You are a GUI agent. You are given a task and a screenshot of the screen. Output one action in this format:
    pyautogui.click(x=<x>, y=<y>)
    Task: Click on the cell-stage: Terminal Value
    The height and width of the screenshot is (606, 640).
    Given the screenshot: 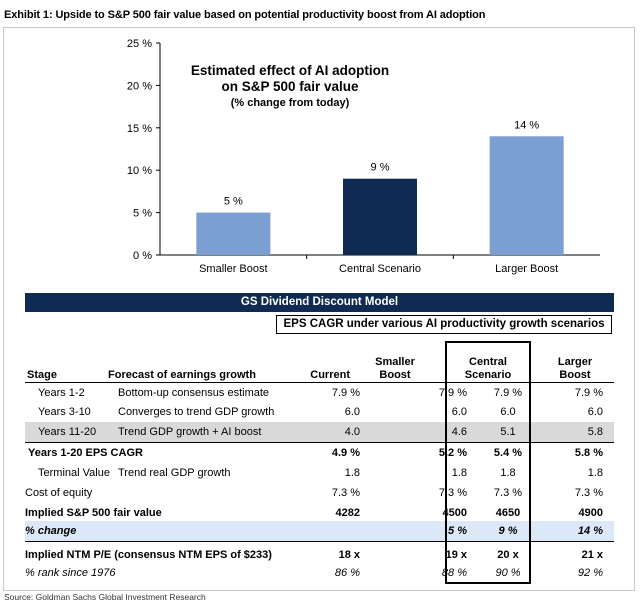 What is the action you would take?
    pyautogui.click(x=74, y=473)
    